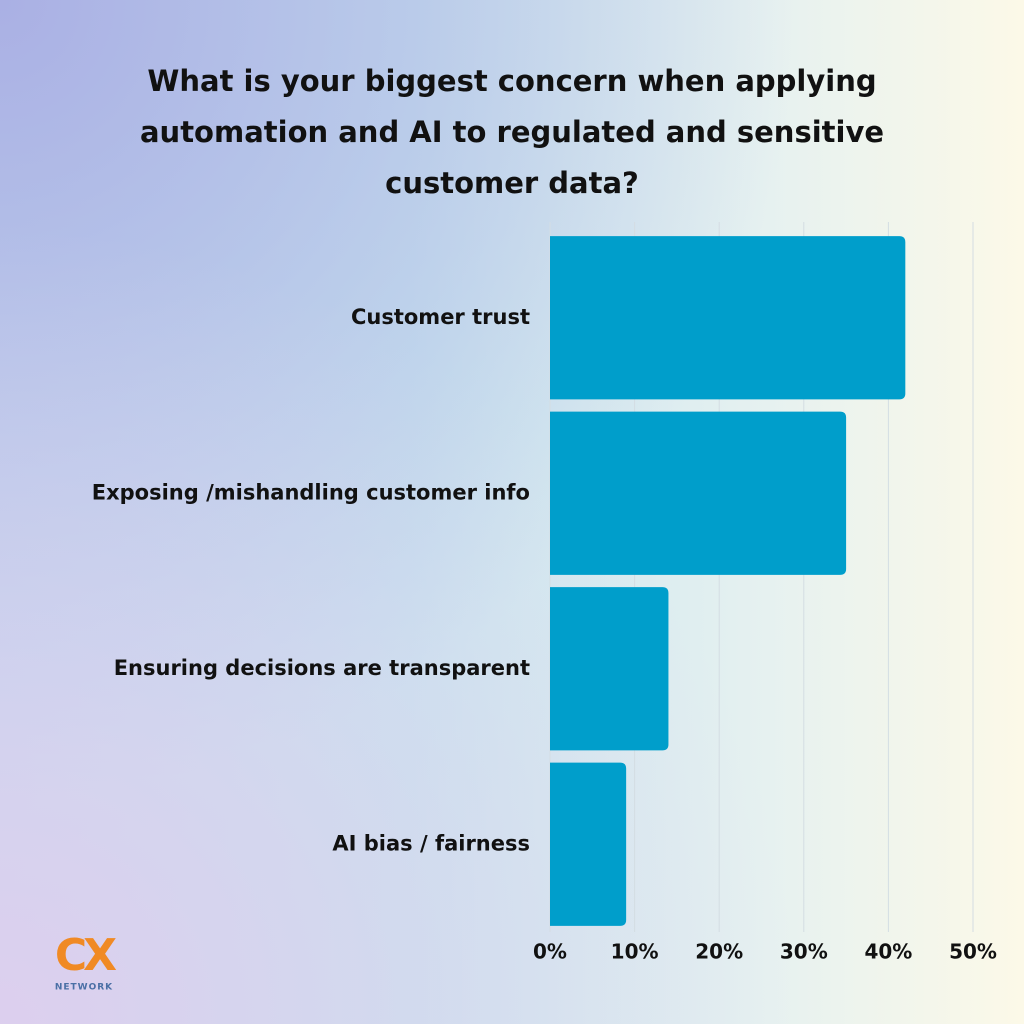  I want to click on y-tick-label: Customer trust, so click(440, 317).